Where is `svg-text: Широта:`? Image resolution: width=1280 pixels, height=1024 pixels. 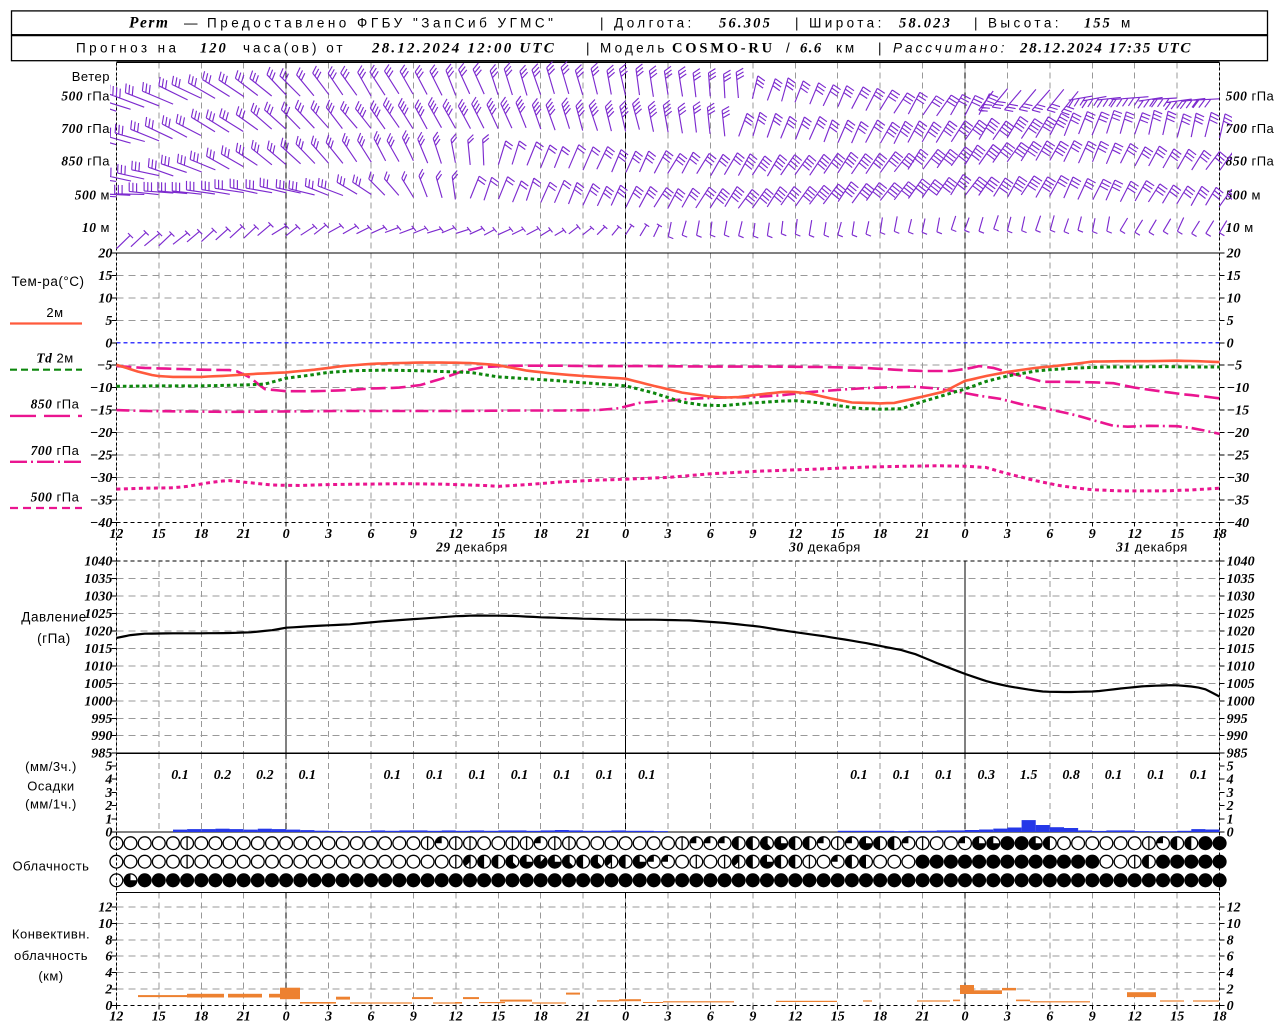 svg-text: Широта: is located at coordinates (847, 23).